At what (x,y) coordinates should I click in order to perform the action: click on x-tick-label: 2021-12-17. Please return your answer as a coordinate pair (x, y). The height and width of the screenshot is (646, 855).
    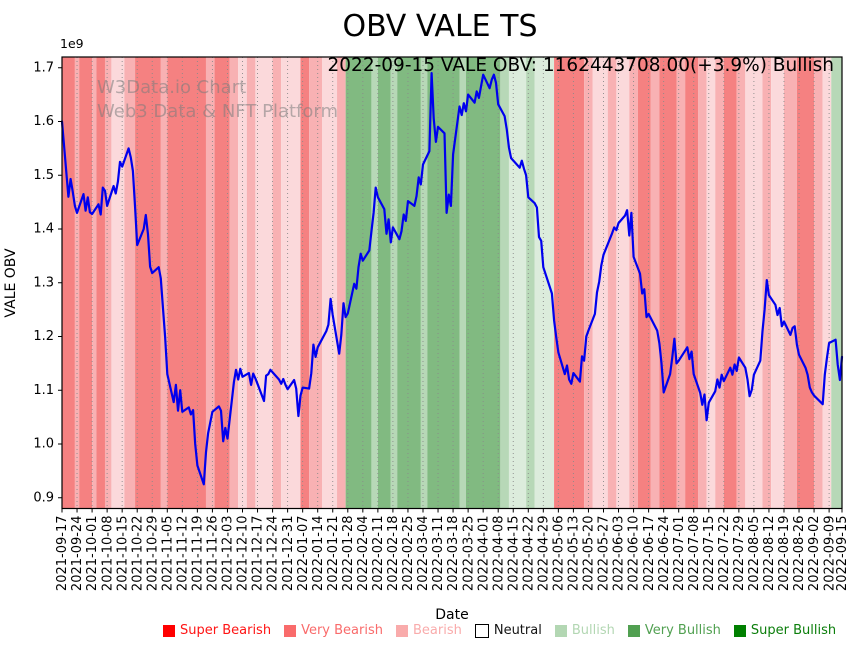
    Looking at the image, I should click on (258, 554).